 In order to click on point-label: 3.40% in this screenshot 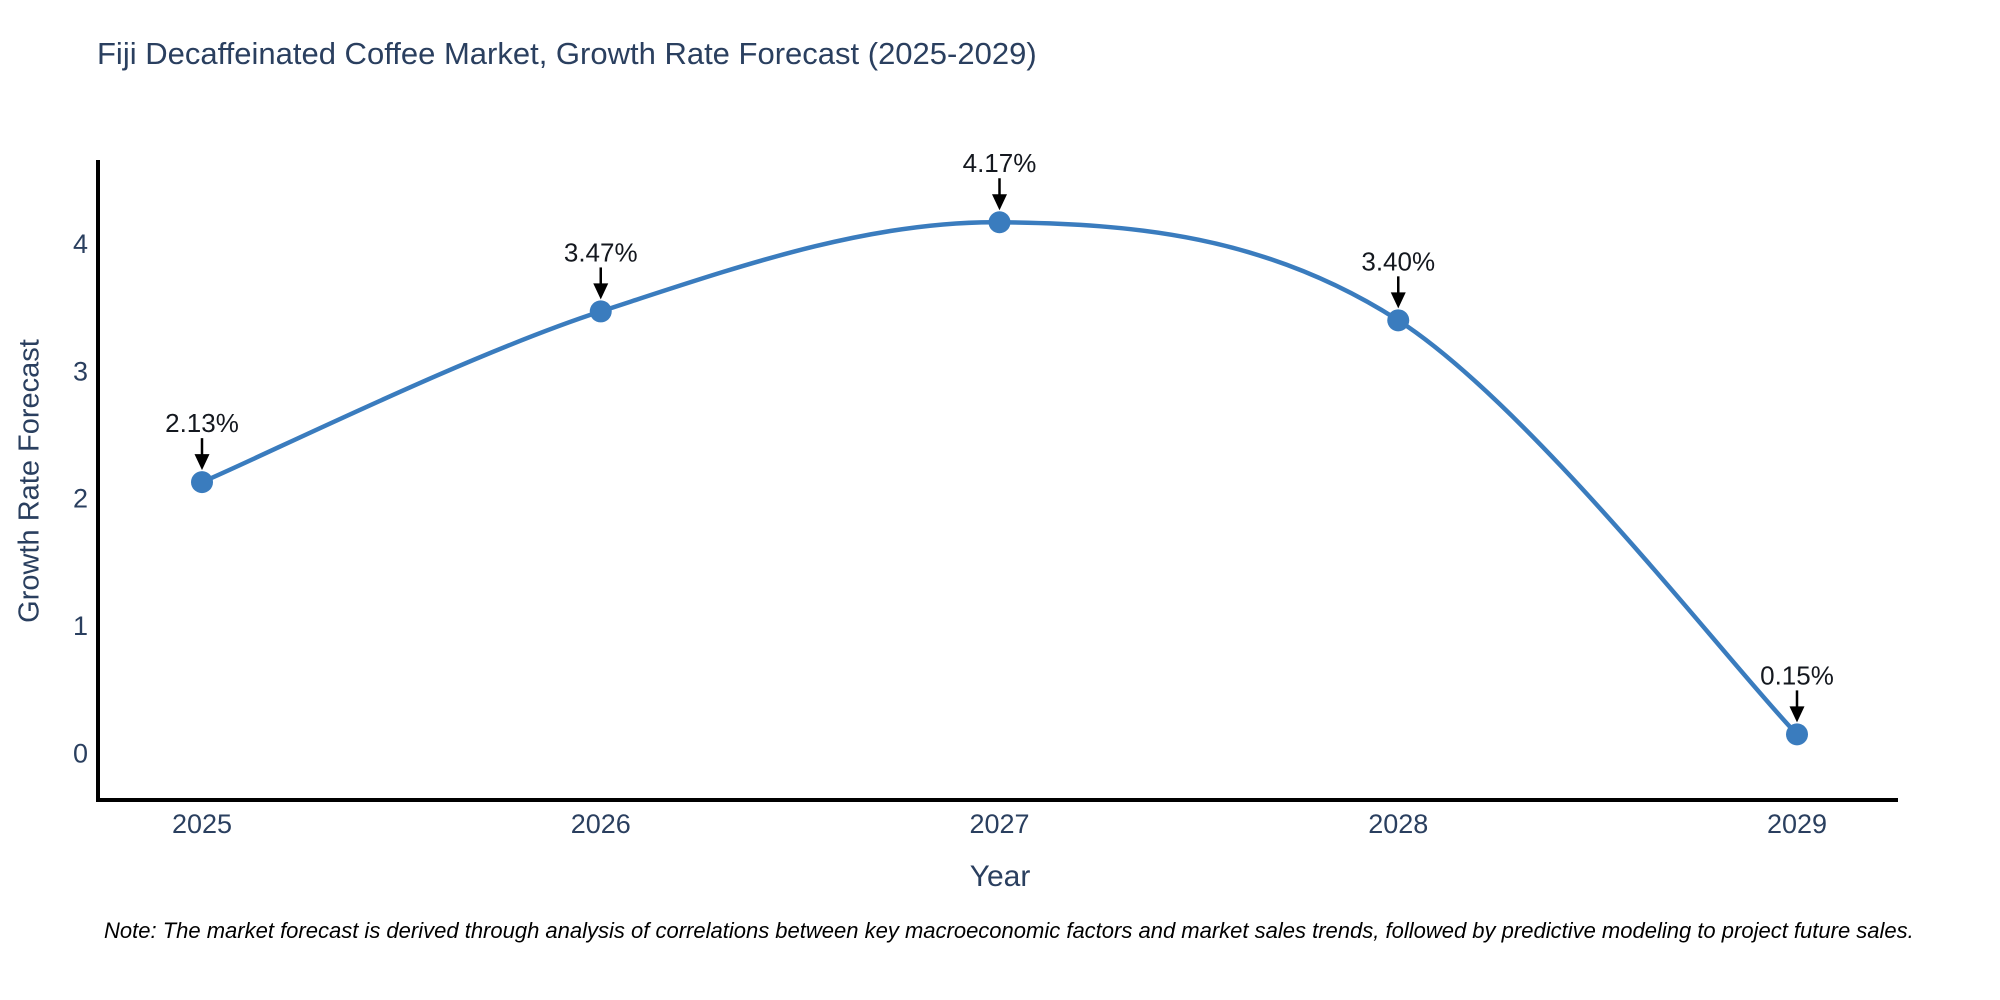, I will do `click(1398, 261)`.